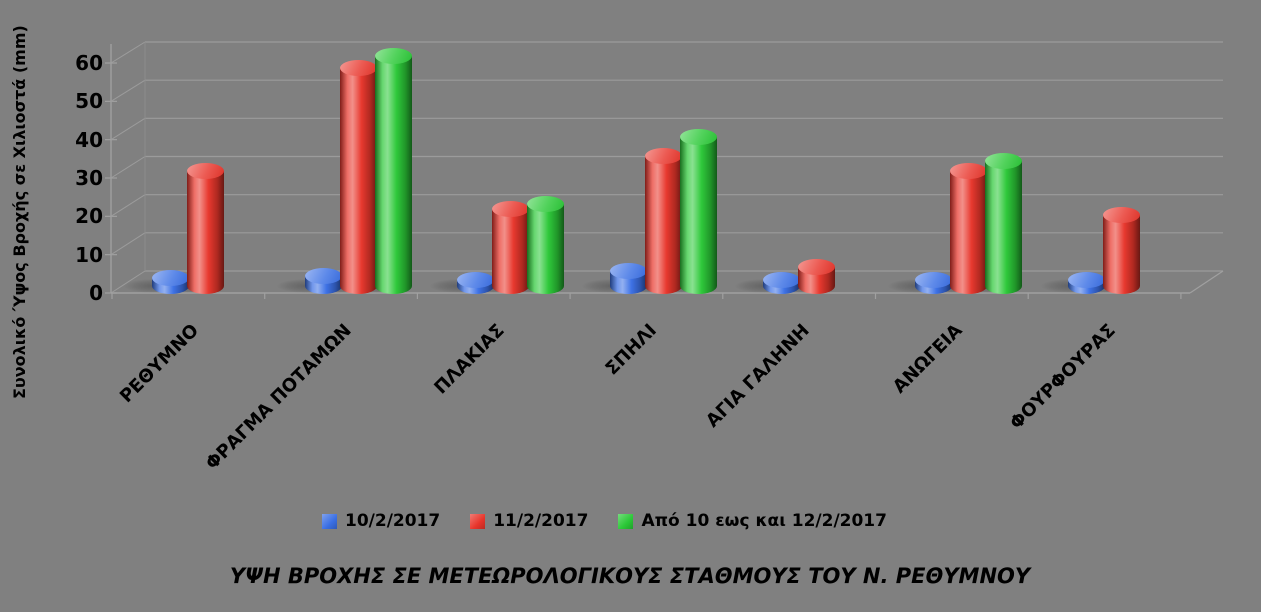 The height and width of the screenshot is (612, 1261). What do you see at coordinates (89, 101) in the screenshot?
I see `y-tick-label: 50` at bounding box center [89, 101].